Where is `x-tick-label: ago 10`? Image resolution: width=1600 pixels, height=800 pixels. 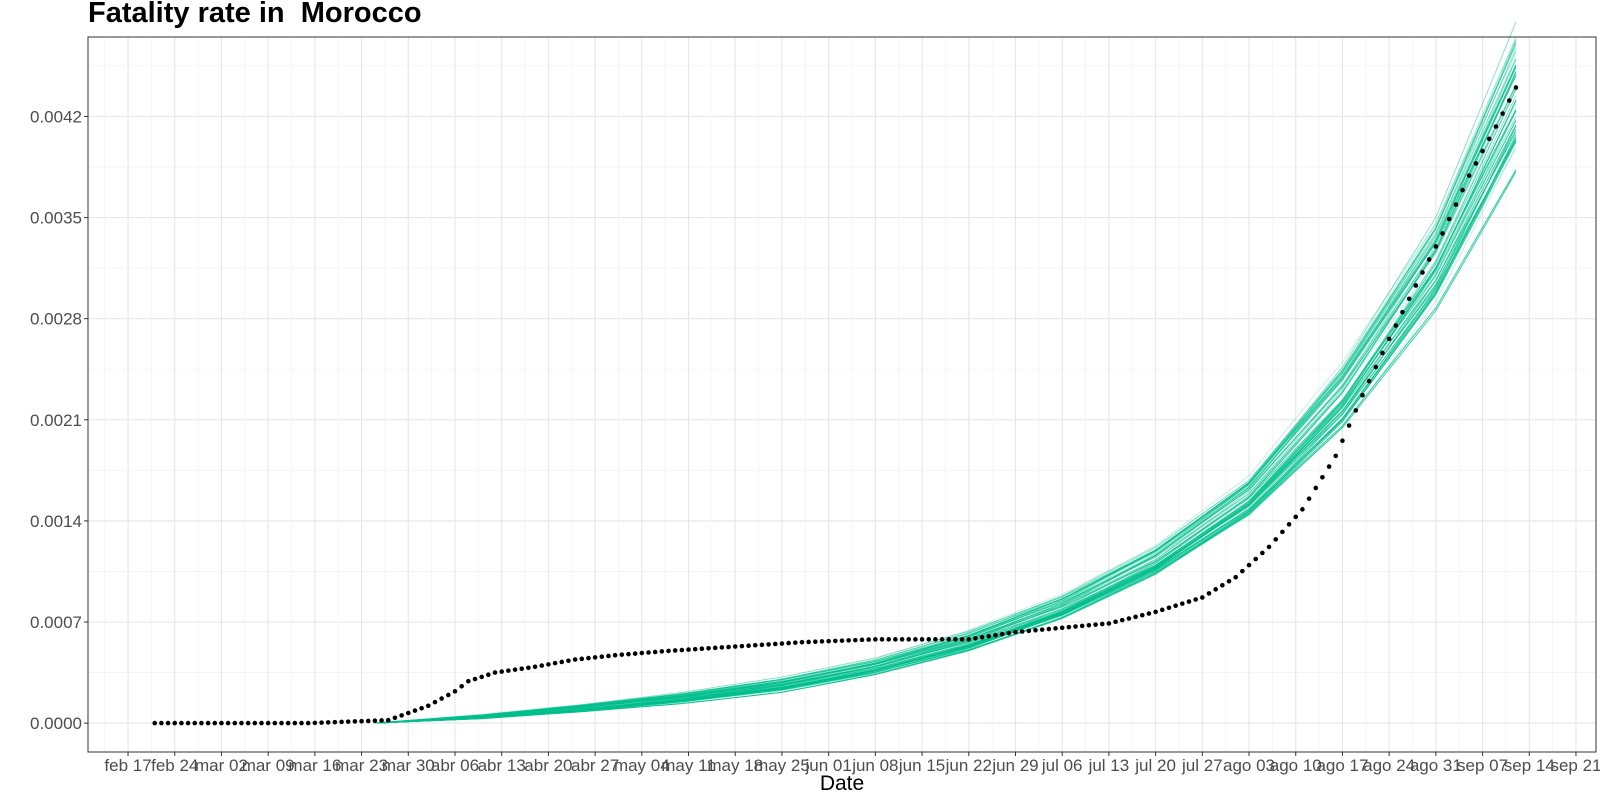
x-tick-label: ago 10 is located at coordinates (1296, 765).